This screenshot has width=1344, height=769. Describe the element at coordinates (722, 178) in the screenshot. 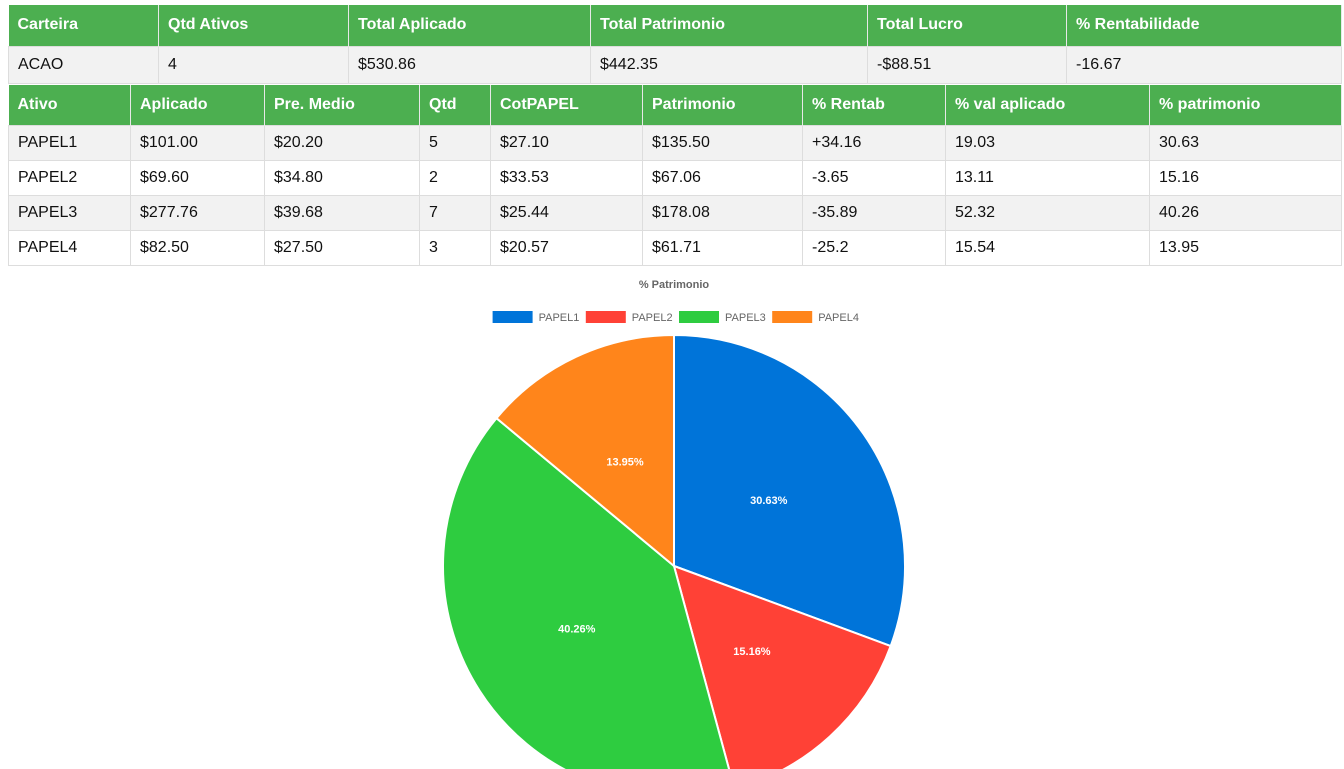

I see `asset-cell: $67.06` at that location.